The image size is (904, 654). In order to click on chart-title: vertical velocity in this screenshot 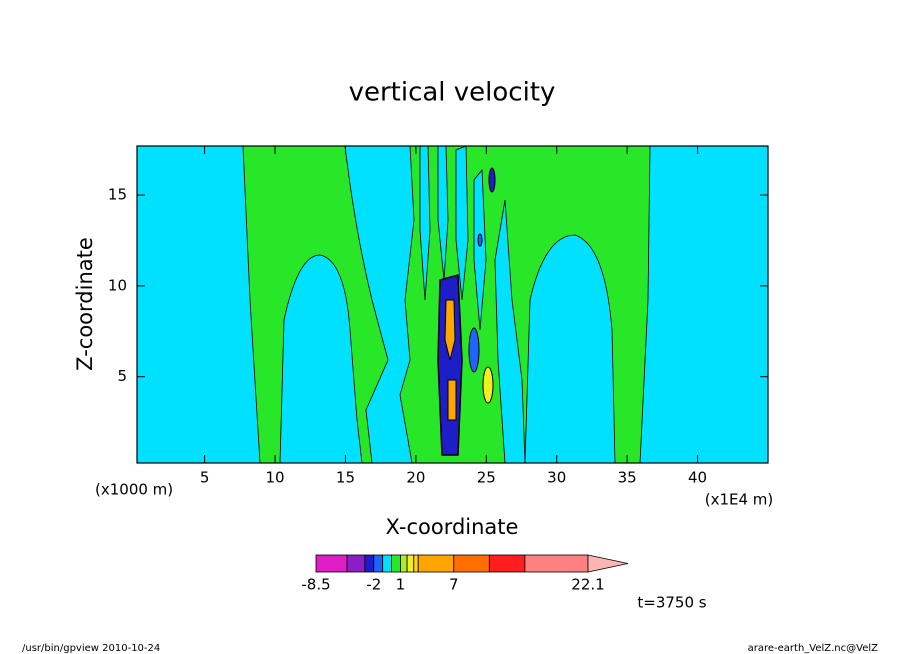, I will do `click(452, 93)`.